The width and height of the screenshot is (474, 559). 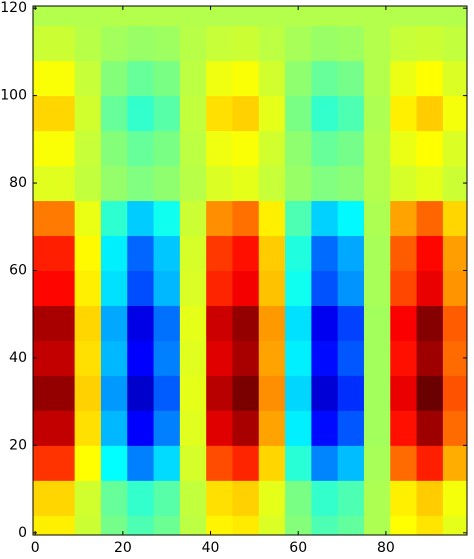 What do you see at coordinates (18, 358) in the screenshot?
I see `y-tick-label: 40` at bounding box center [18, 358].